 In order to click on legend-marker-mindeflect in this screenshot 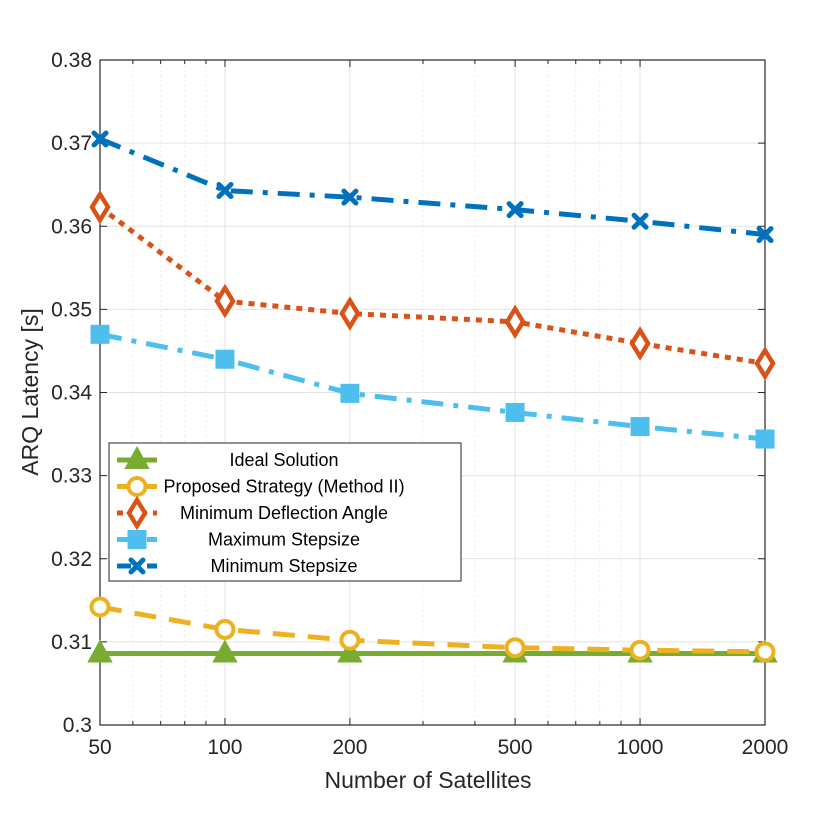, I will do `click(137, 513)`.